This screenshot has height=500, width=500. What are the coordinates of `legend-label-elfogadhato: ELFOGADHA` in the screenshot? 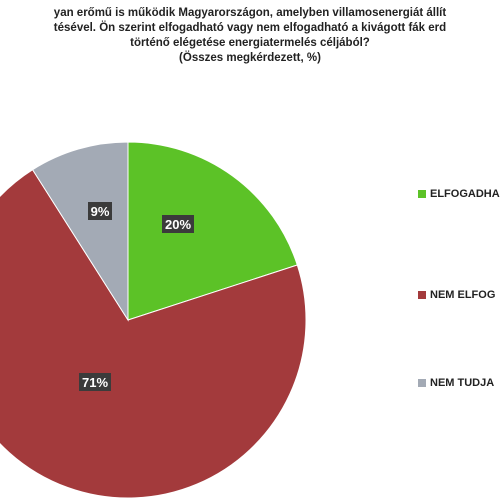 It's located at (465, 194).